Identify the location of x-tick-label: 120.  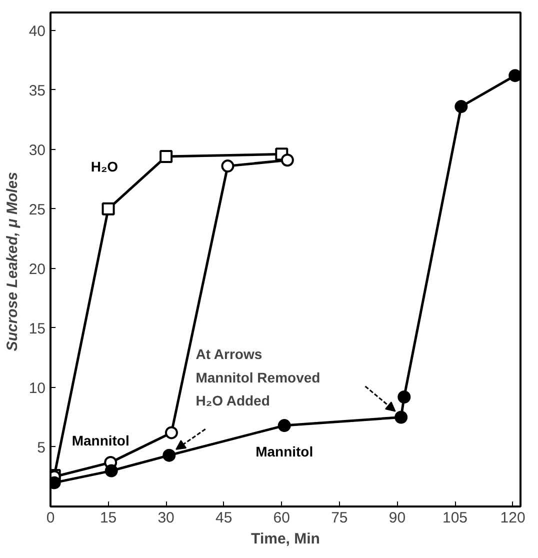
(513, 518).